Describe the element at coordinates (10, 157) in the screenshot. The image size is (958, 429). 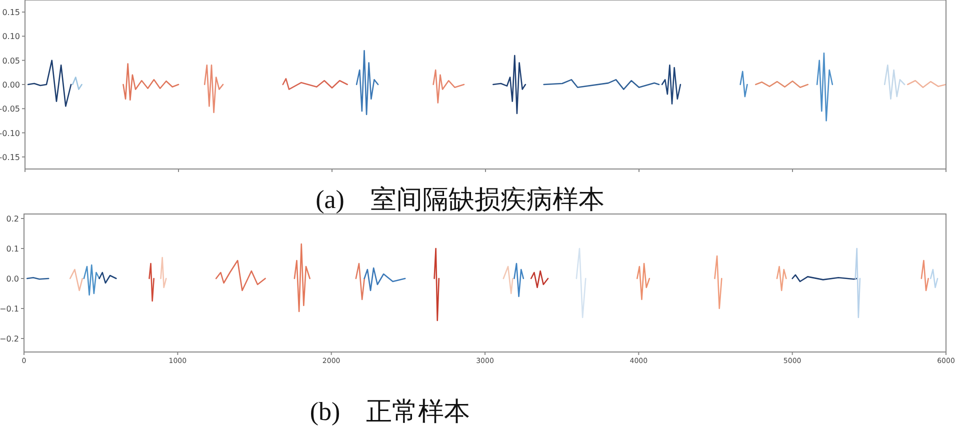
I see `y-tick-label: -0.15` at that location.